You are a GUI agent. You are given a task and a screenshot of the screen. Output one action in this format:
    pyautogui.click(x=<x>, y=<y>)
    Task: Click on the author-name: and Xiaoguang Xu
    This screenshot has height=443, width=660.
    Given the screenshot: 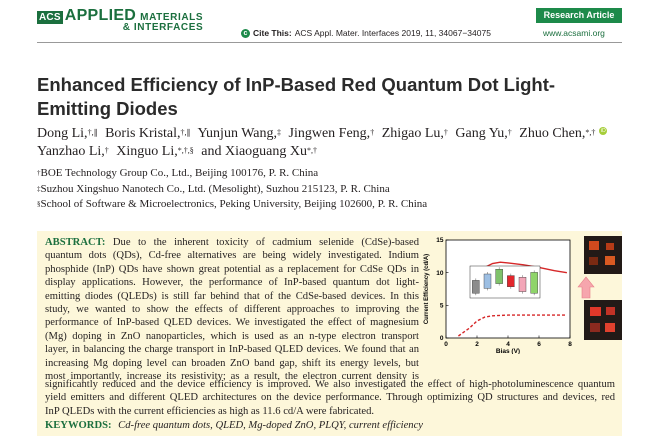 What is the action you would take?
    pyautogui.click(x=254, y=151)
    